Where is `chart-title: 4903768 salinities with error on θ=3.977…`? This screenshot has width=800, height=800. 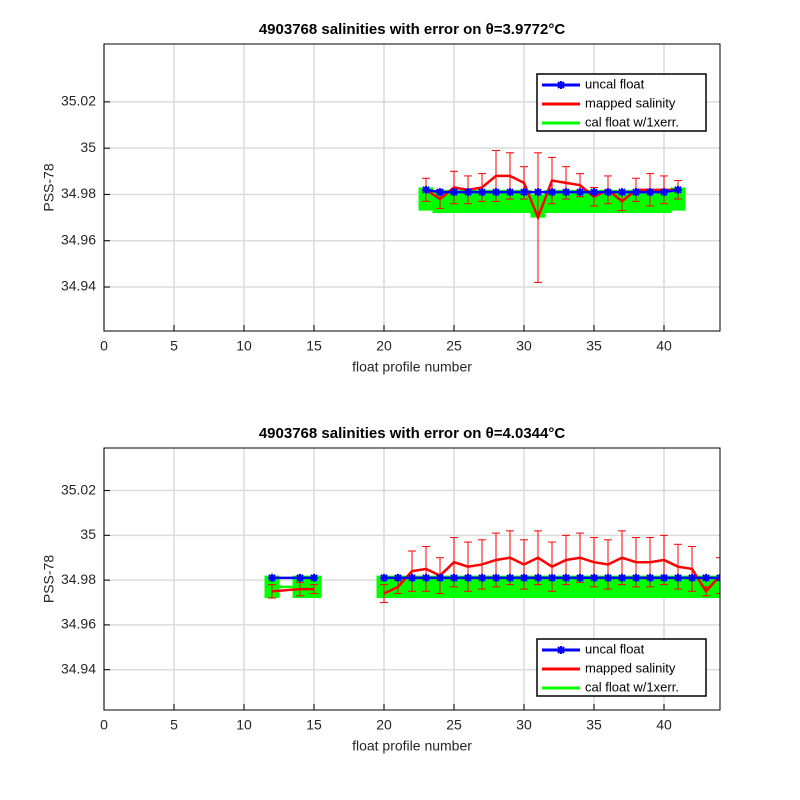 chart-title: 4903768 salinities with error on θ=3.977… is located at coordinates (412, 29).